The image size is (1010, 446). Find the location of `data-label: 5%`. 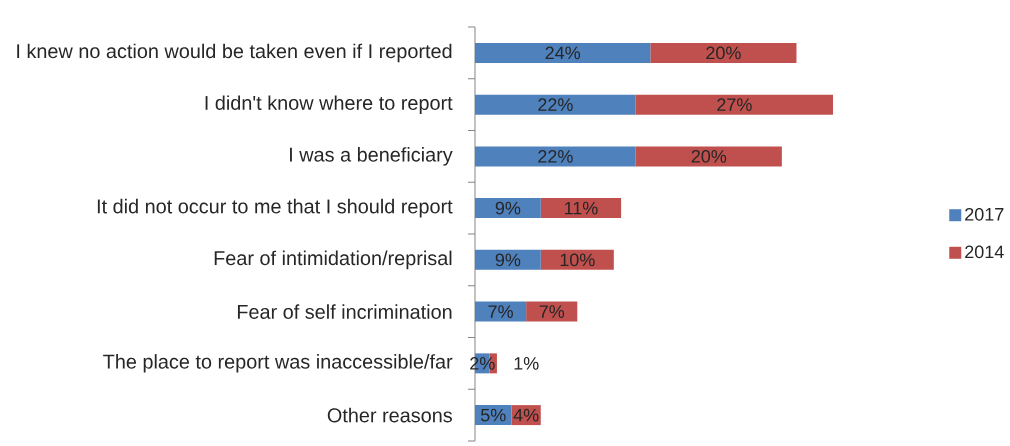

data-label: 5% is located at coordinates (493, 415).